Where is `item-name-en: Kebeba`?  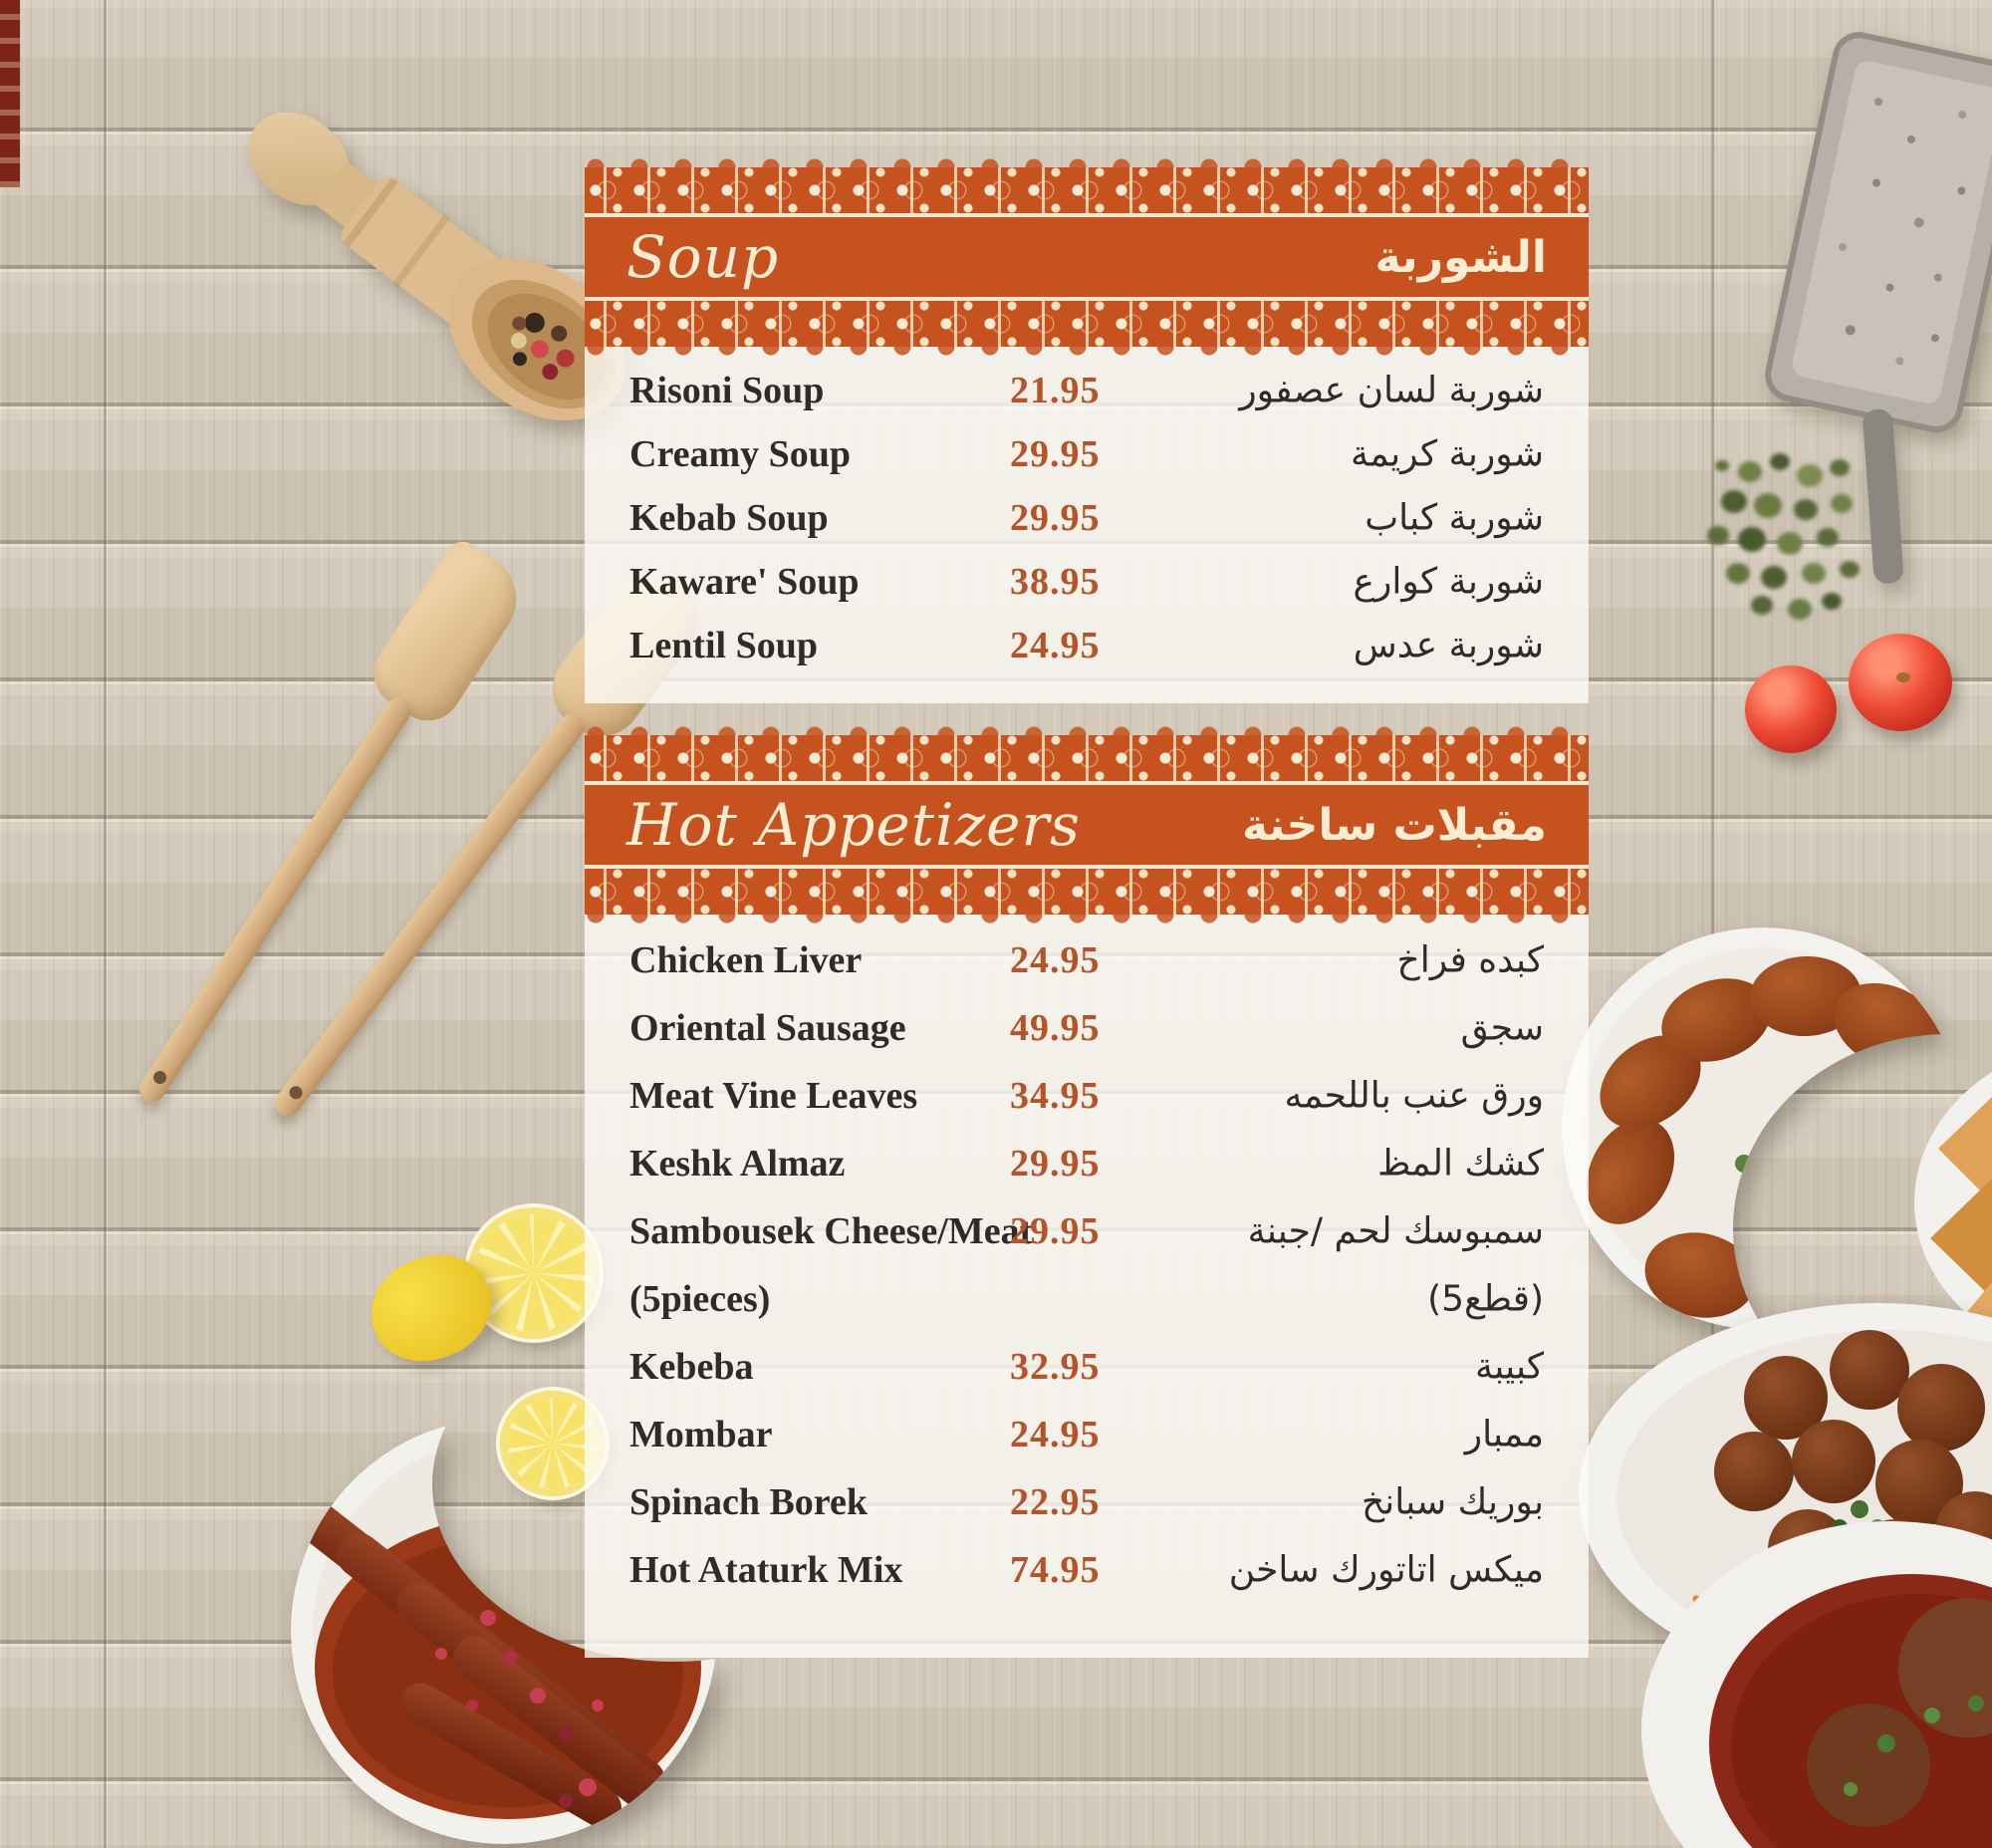 item-name-en: Kebeba is located at coordinates (691, 1367).